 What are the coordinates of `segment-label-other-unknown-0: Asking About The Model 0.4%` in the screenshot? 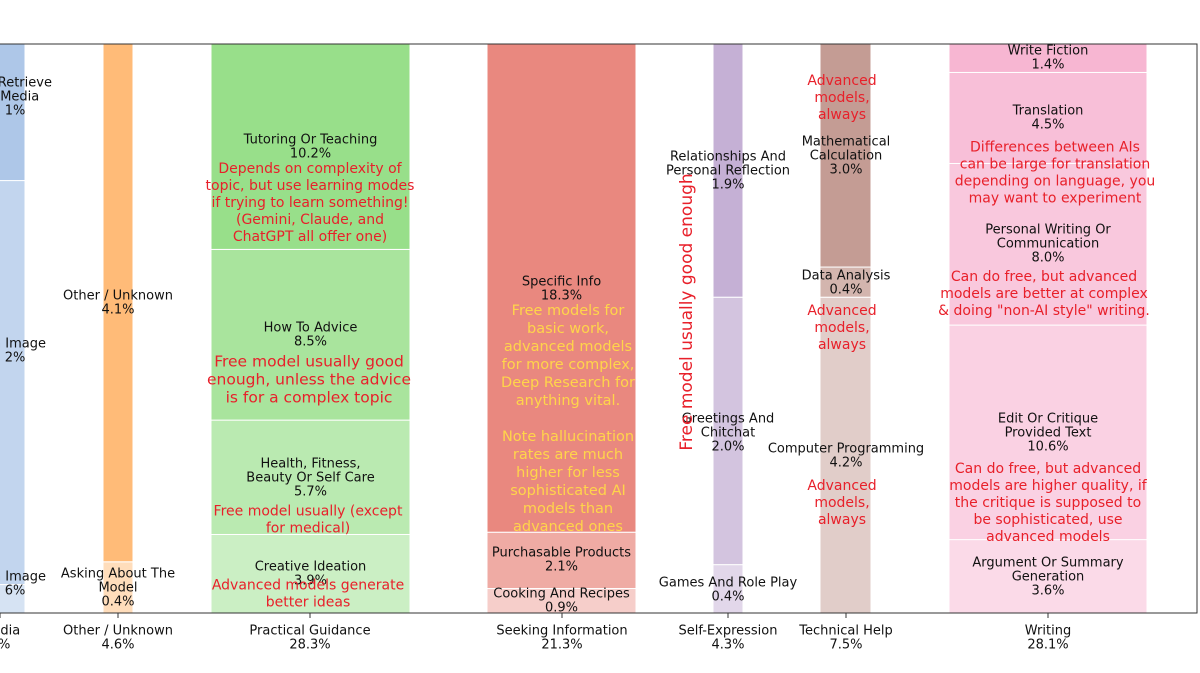 It's located at (118, 588).